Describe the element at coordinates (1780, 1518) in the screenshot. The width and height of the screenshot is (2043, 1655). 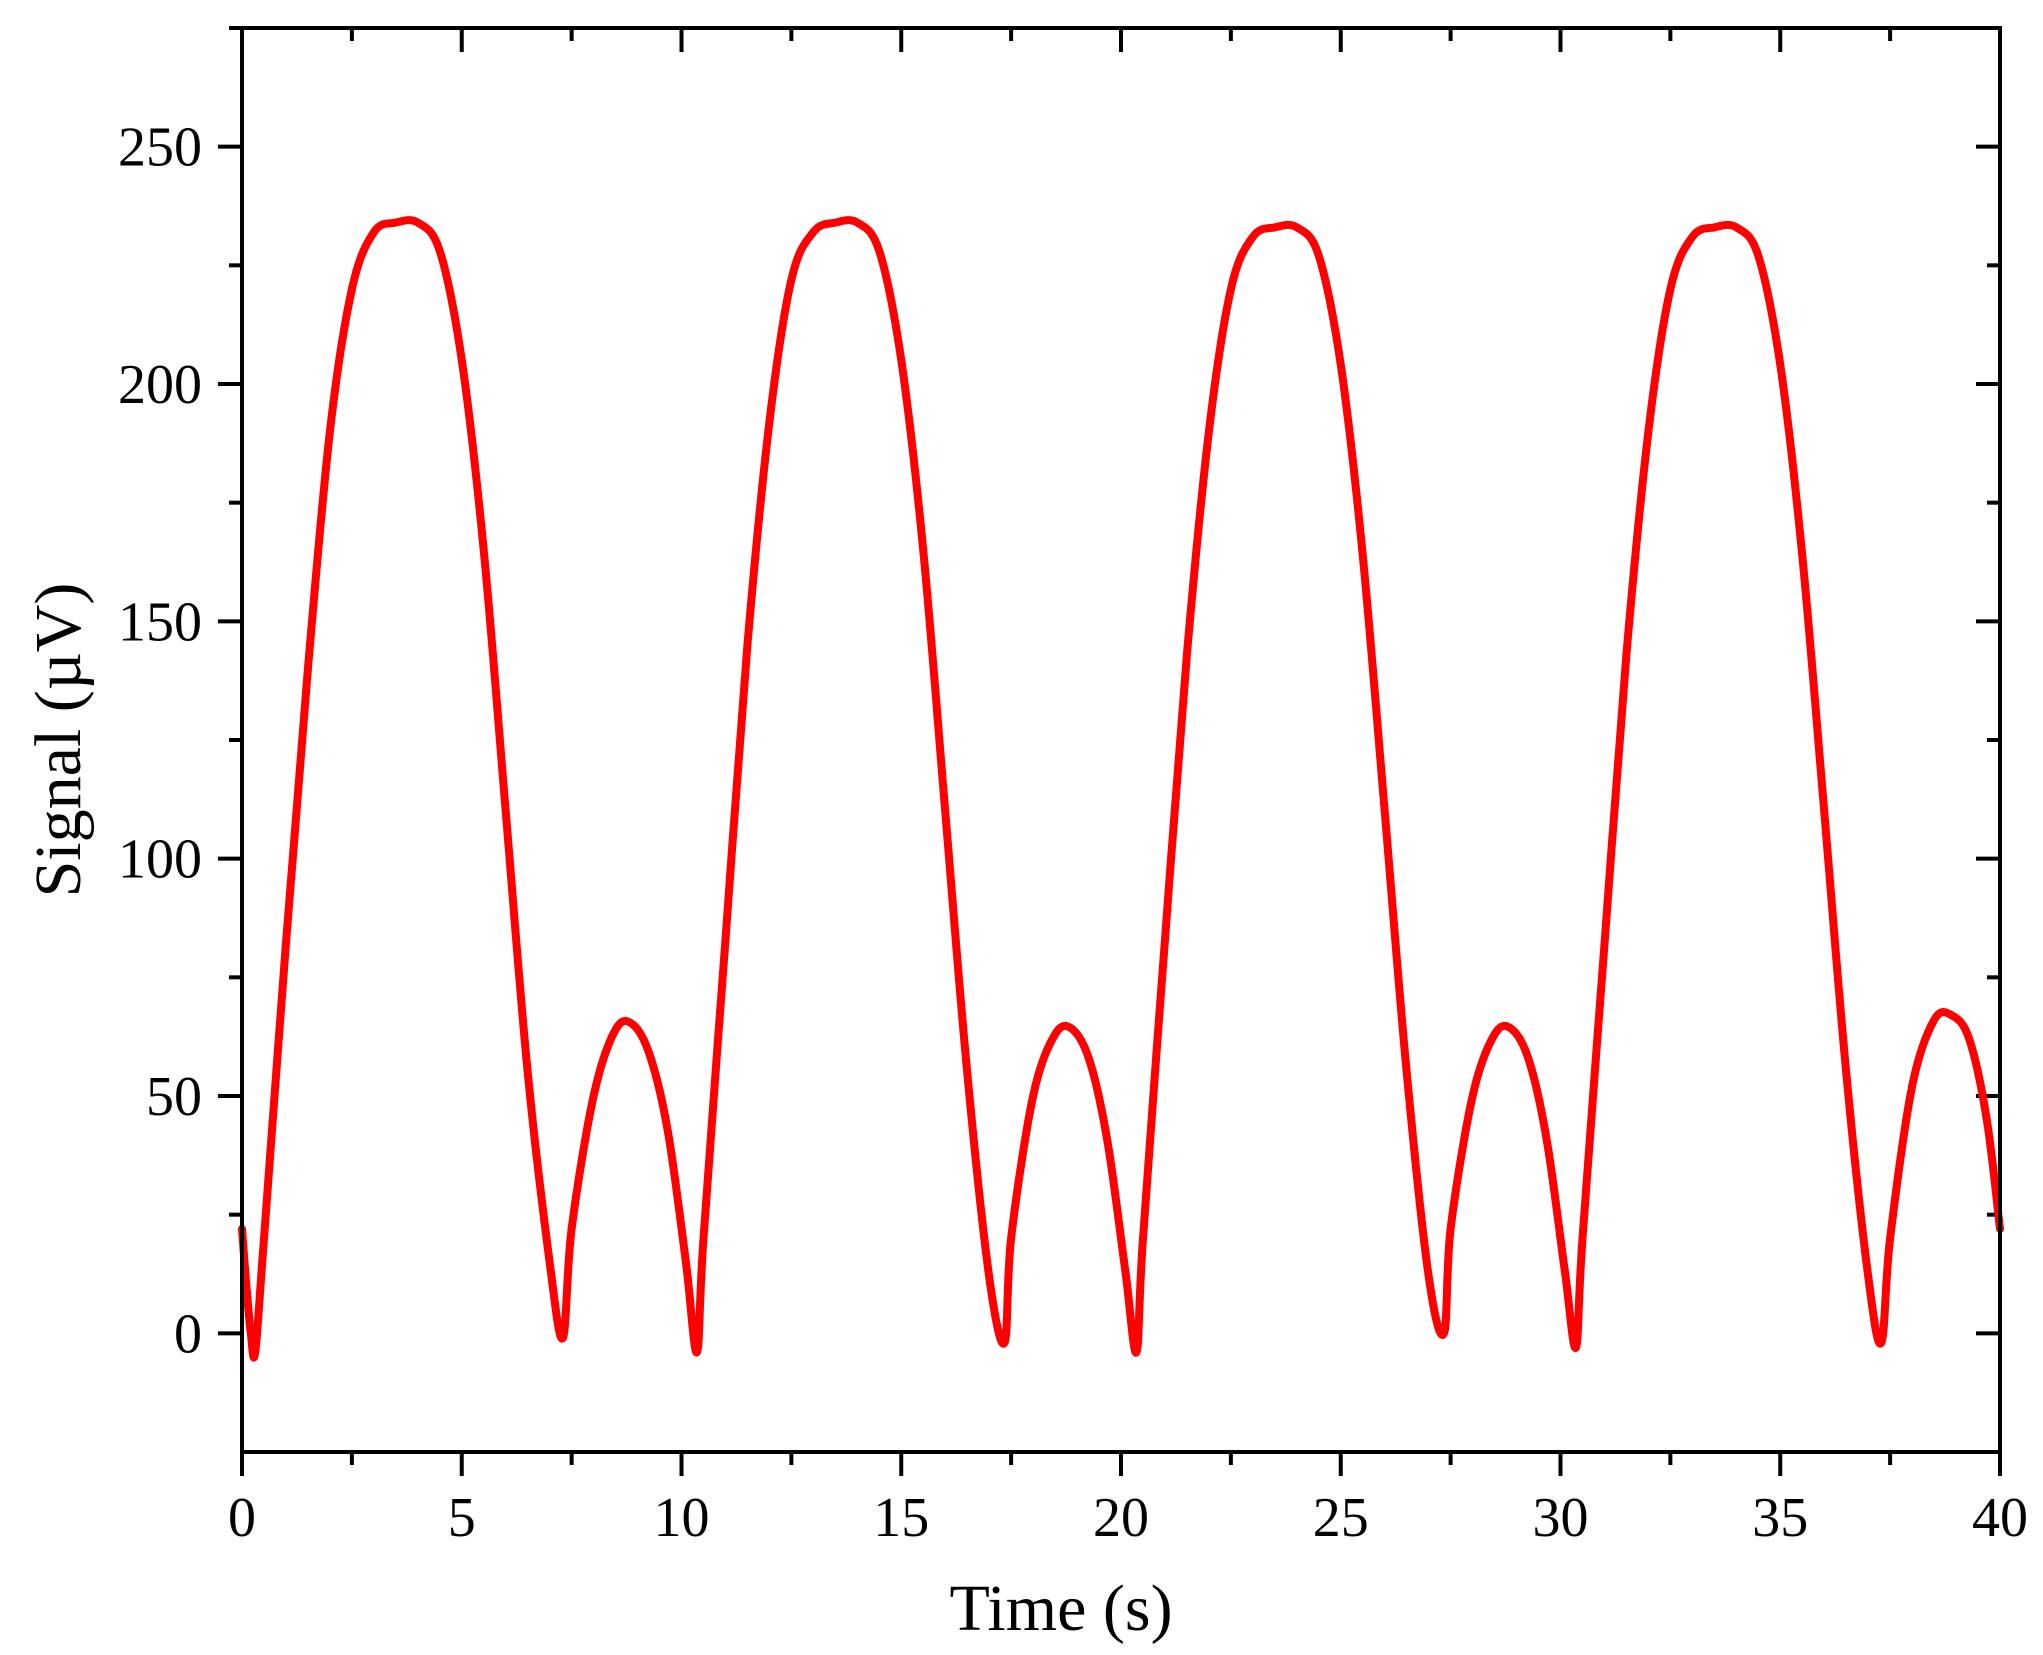
I see `x-tick-label: 35` at that location.